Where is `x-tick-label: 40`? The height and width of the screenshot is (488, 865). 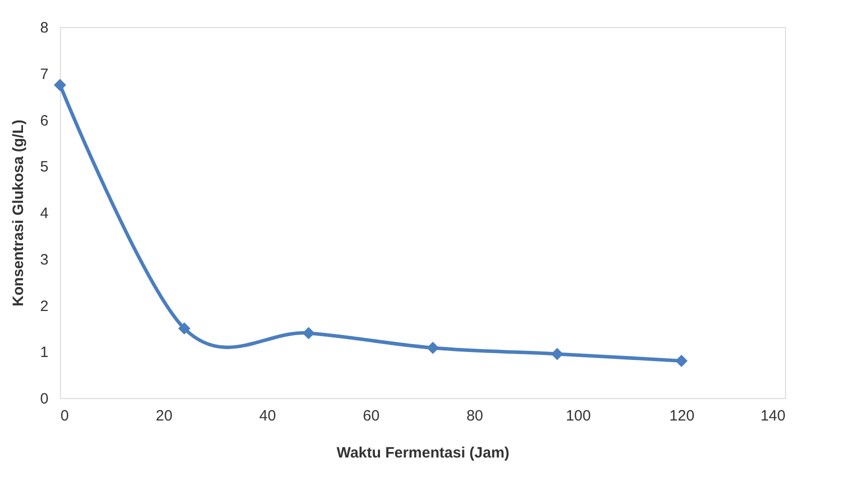 x-tick-label: 40 is located at coordinates (267, 416).